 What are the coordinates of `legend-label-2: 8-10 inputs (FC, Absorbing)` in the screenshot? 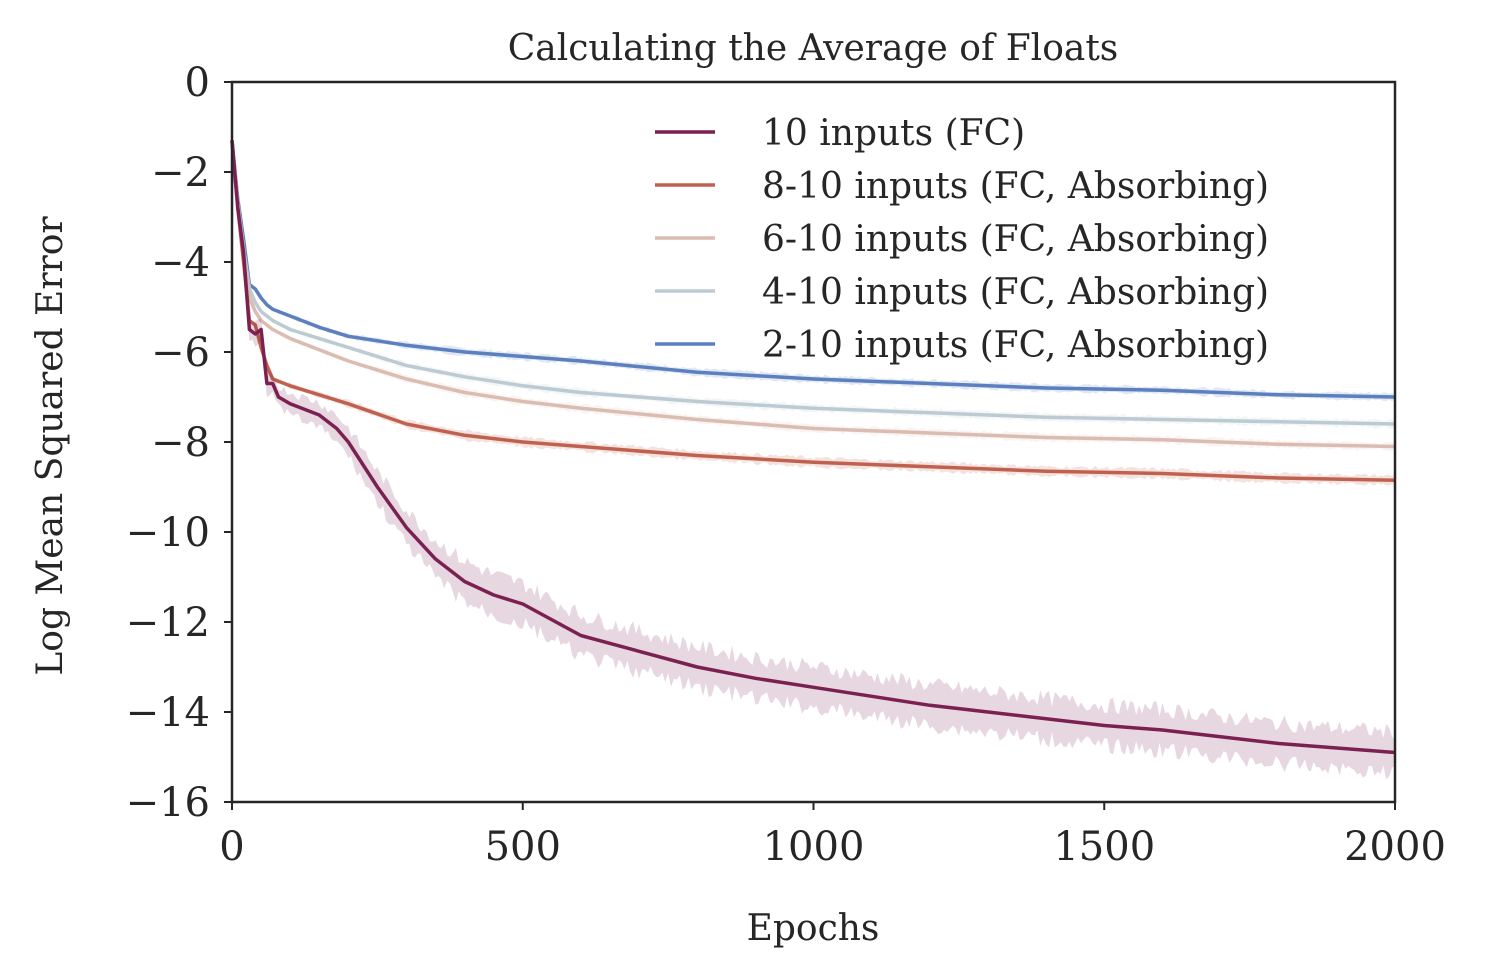 It's located at (1015, 186).